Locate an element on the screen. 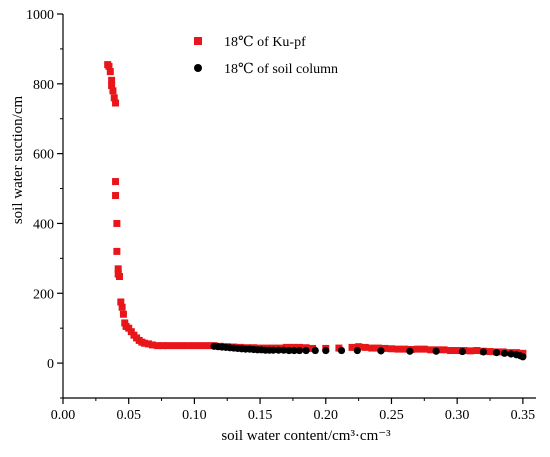  y-tick-label: 600 is located at coordinates (43, 155).